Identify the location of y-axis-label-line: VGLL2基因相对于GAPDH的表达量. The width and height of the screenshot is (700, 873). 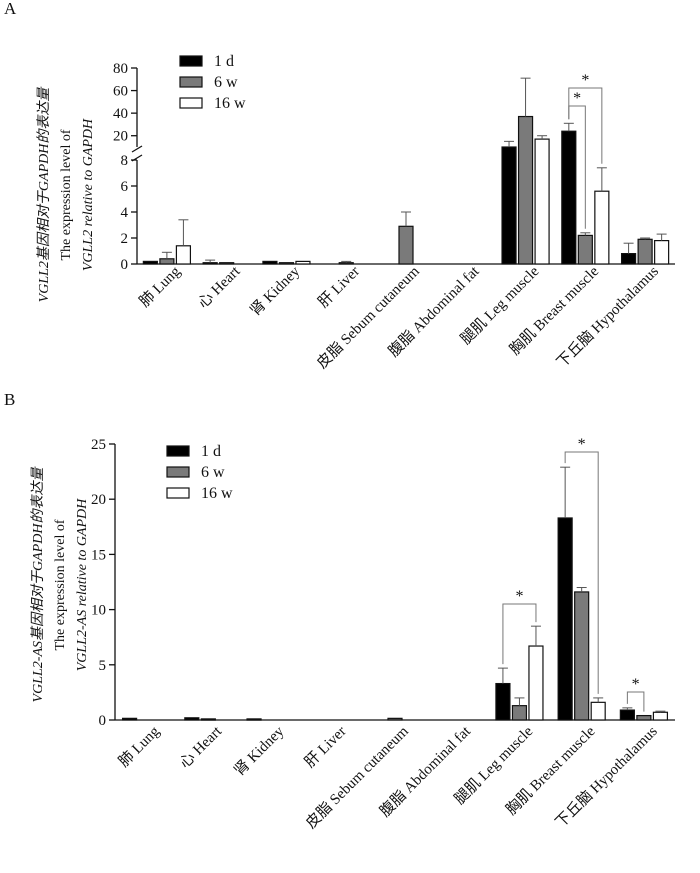
(44, 194).